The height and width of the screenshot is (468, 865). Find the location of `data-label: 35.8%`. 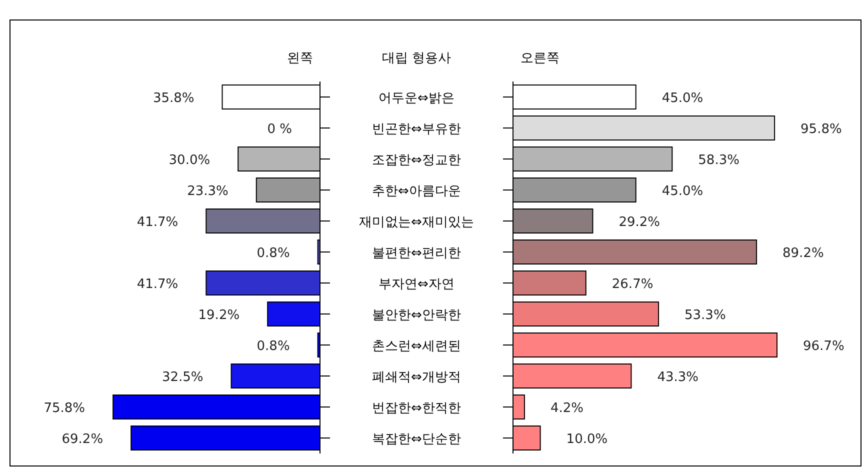

data-label: 35.8% is located at coordinates (173, 98).